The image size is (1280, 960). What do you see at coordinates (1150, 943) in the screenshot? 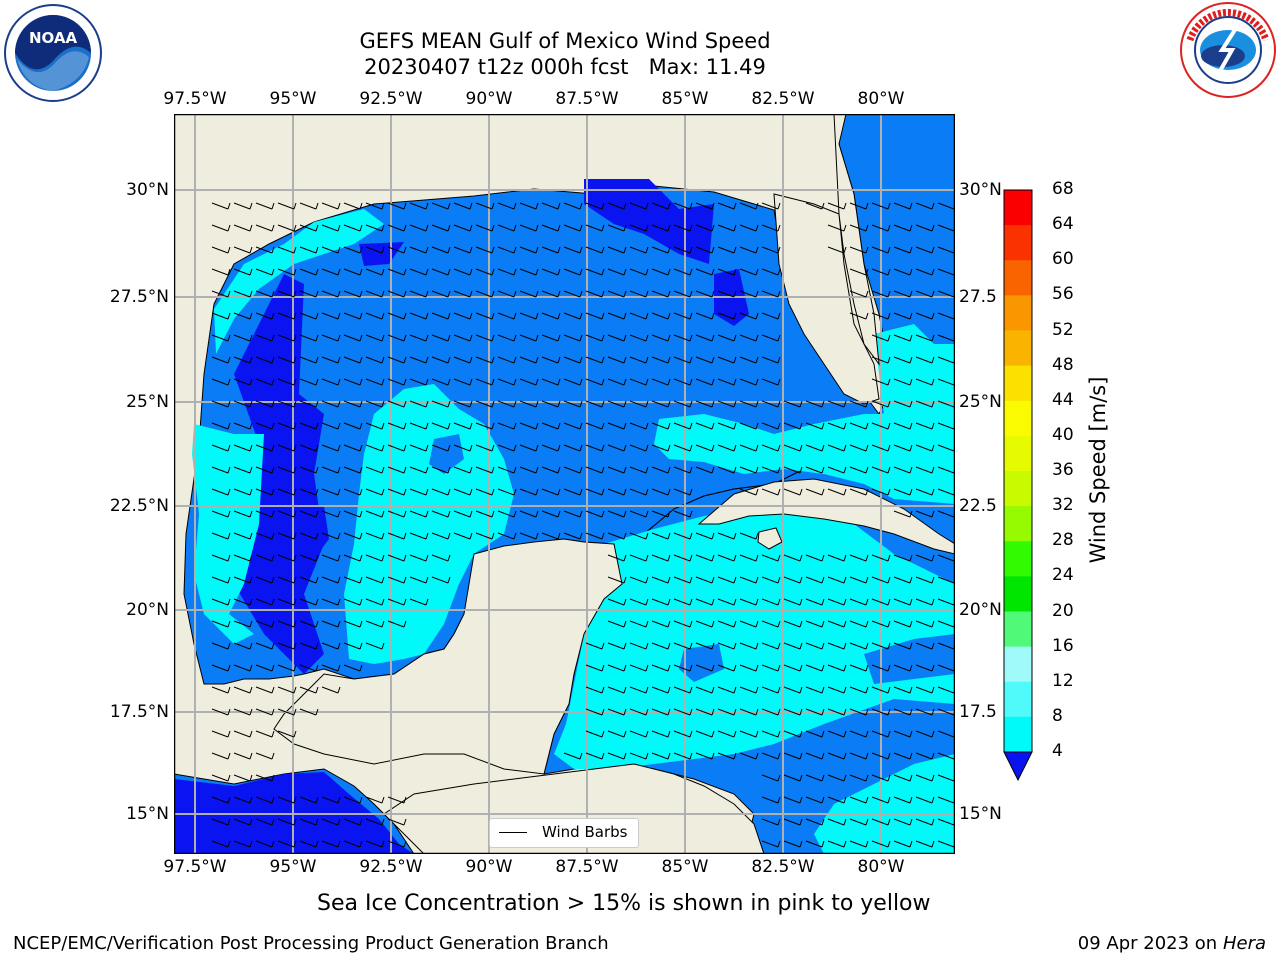
I see `date-text: 09 Apr 2023 on` at bounding box center [1150, 943].